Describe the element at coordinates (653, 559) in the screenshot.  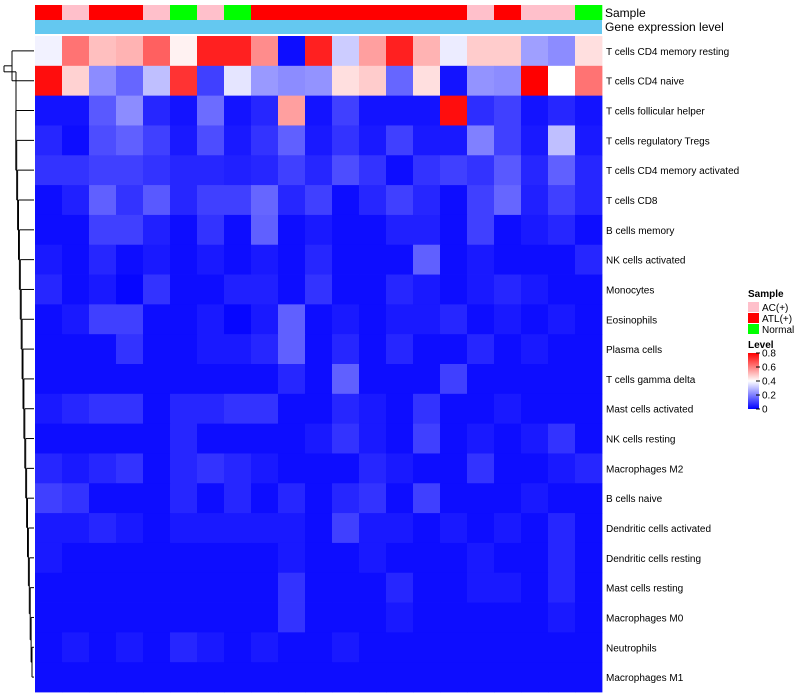
I see `row-label: Dendritic cells resting` at that location.